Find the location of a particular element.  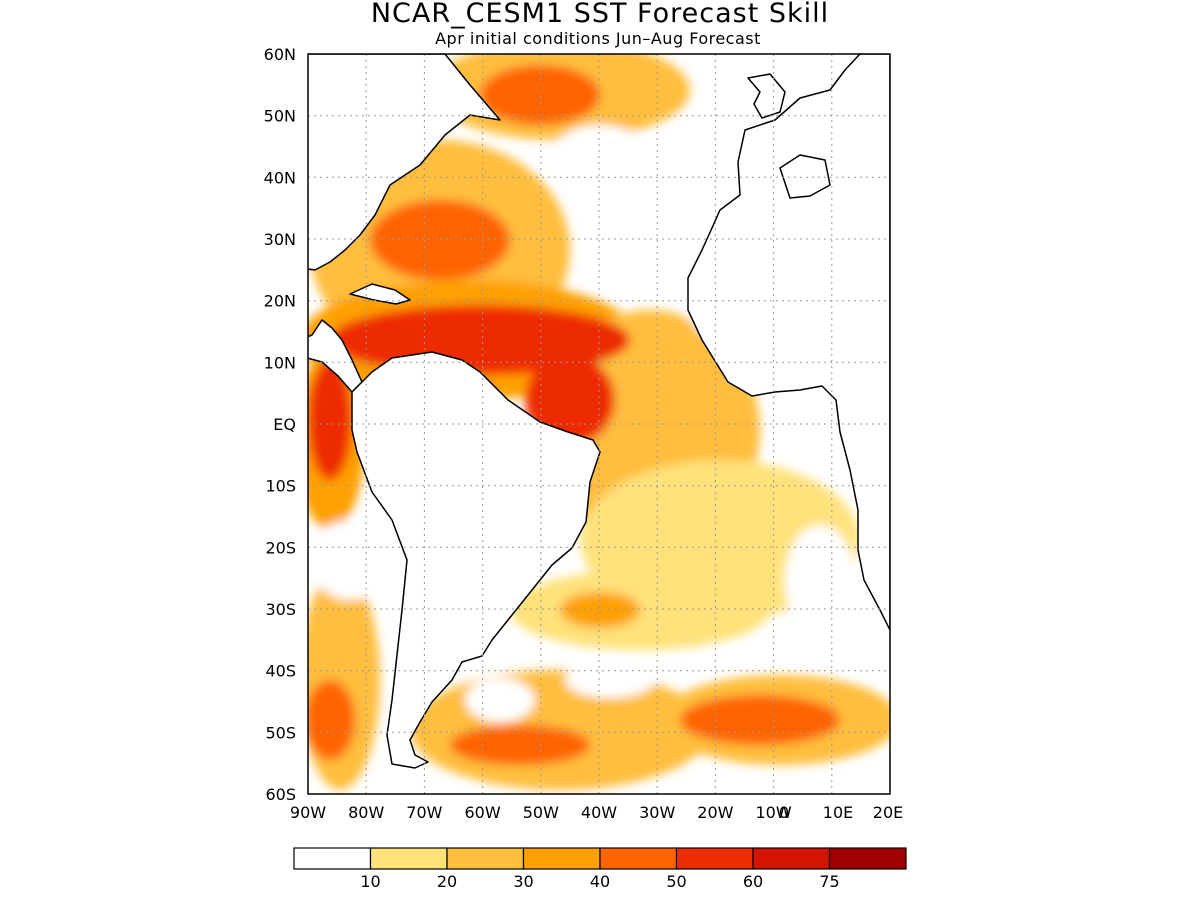

lon-label: 20E is located at coordinates (888, 812).